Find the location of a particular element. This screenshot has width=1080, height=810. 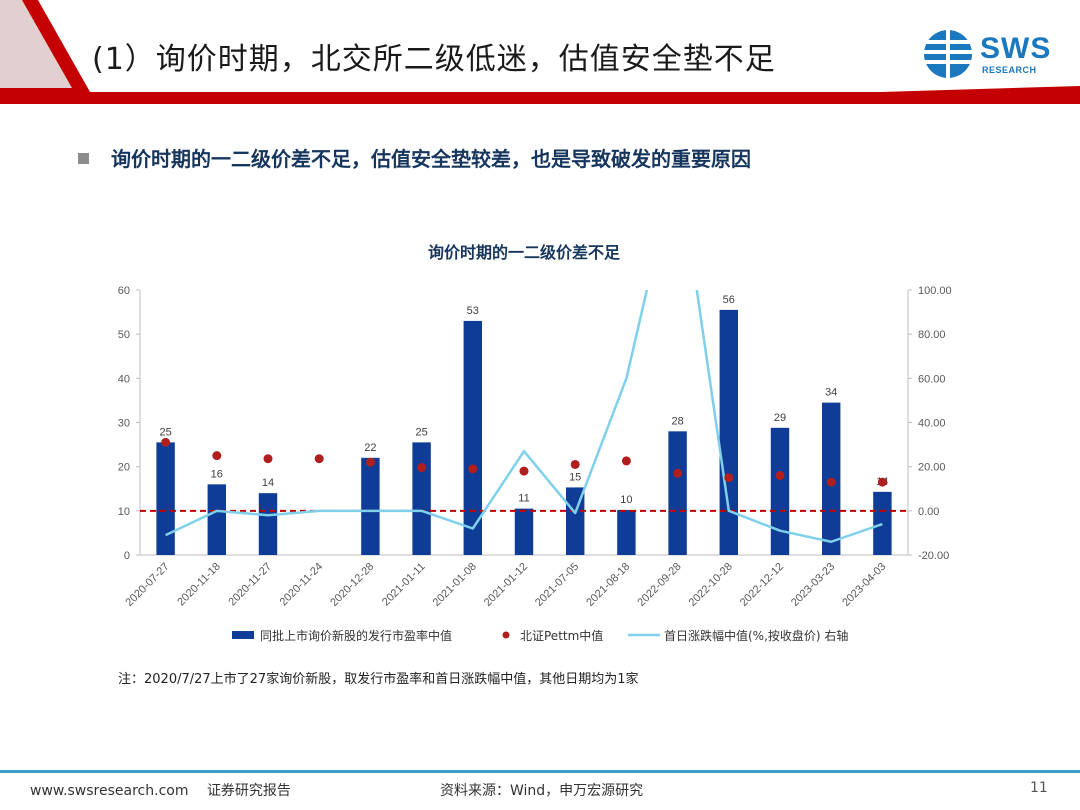

sws-logo: SWS RESEARCH is located at coordinates (992, 54).